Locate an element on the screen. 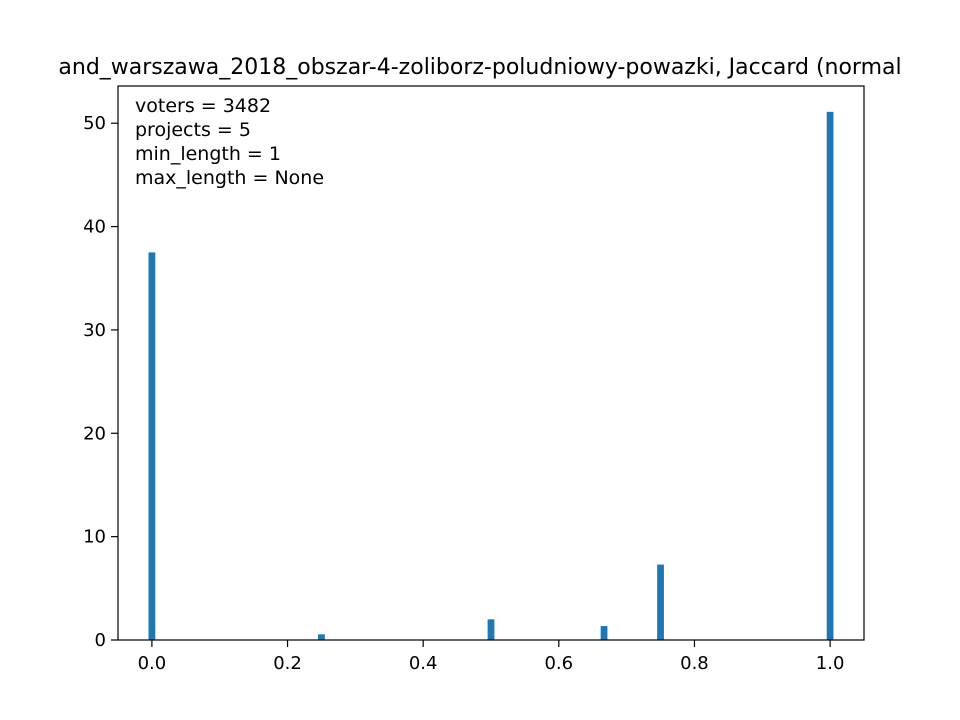 The height and width of the screenshot is (720, 960). x-tick-label: 0.8 is located at coordinates (694, 663).